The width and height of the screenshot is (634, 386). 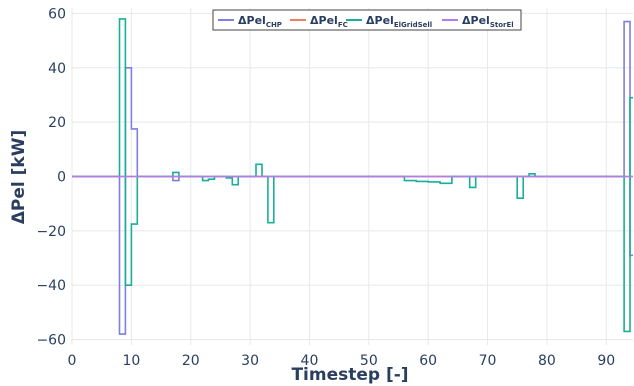 I want to click on x-tick-label: 60, so click(x=428, y=361).